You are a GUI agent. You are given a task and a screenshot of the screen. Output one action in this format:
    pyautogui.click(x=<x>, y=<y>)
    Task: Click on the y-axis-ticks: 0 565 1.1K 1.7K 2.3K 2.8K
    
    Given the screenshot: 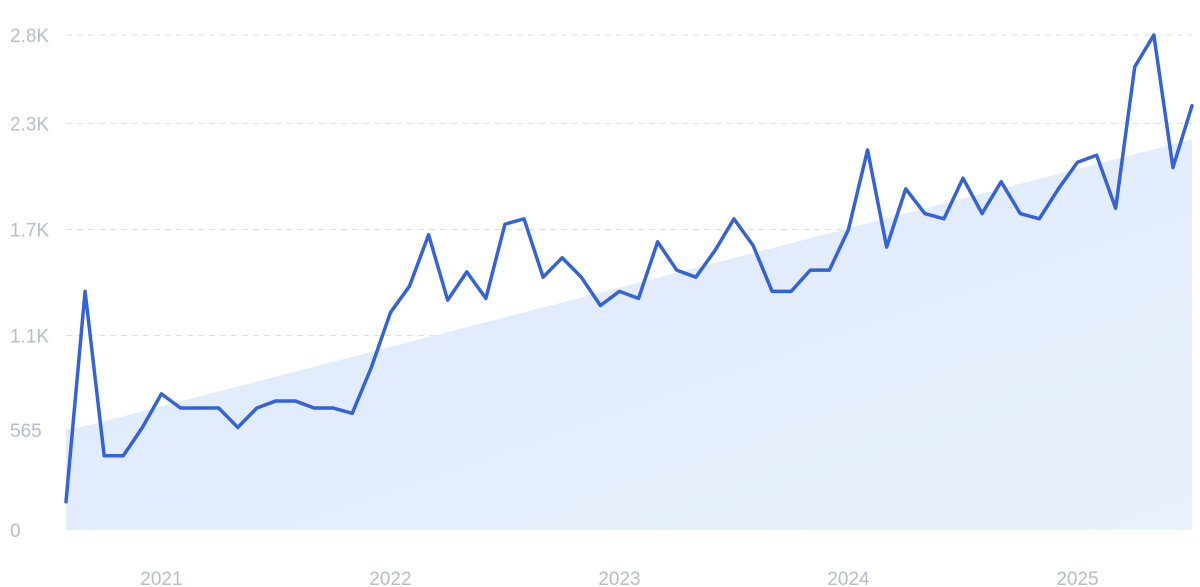 What is the action you would take?
    pyautogui.click(x=29, y=284)
    